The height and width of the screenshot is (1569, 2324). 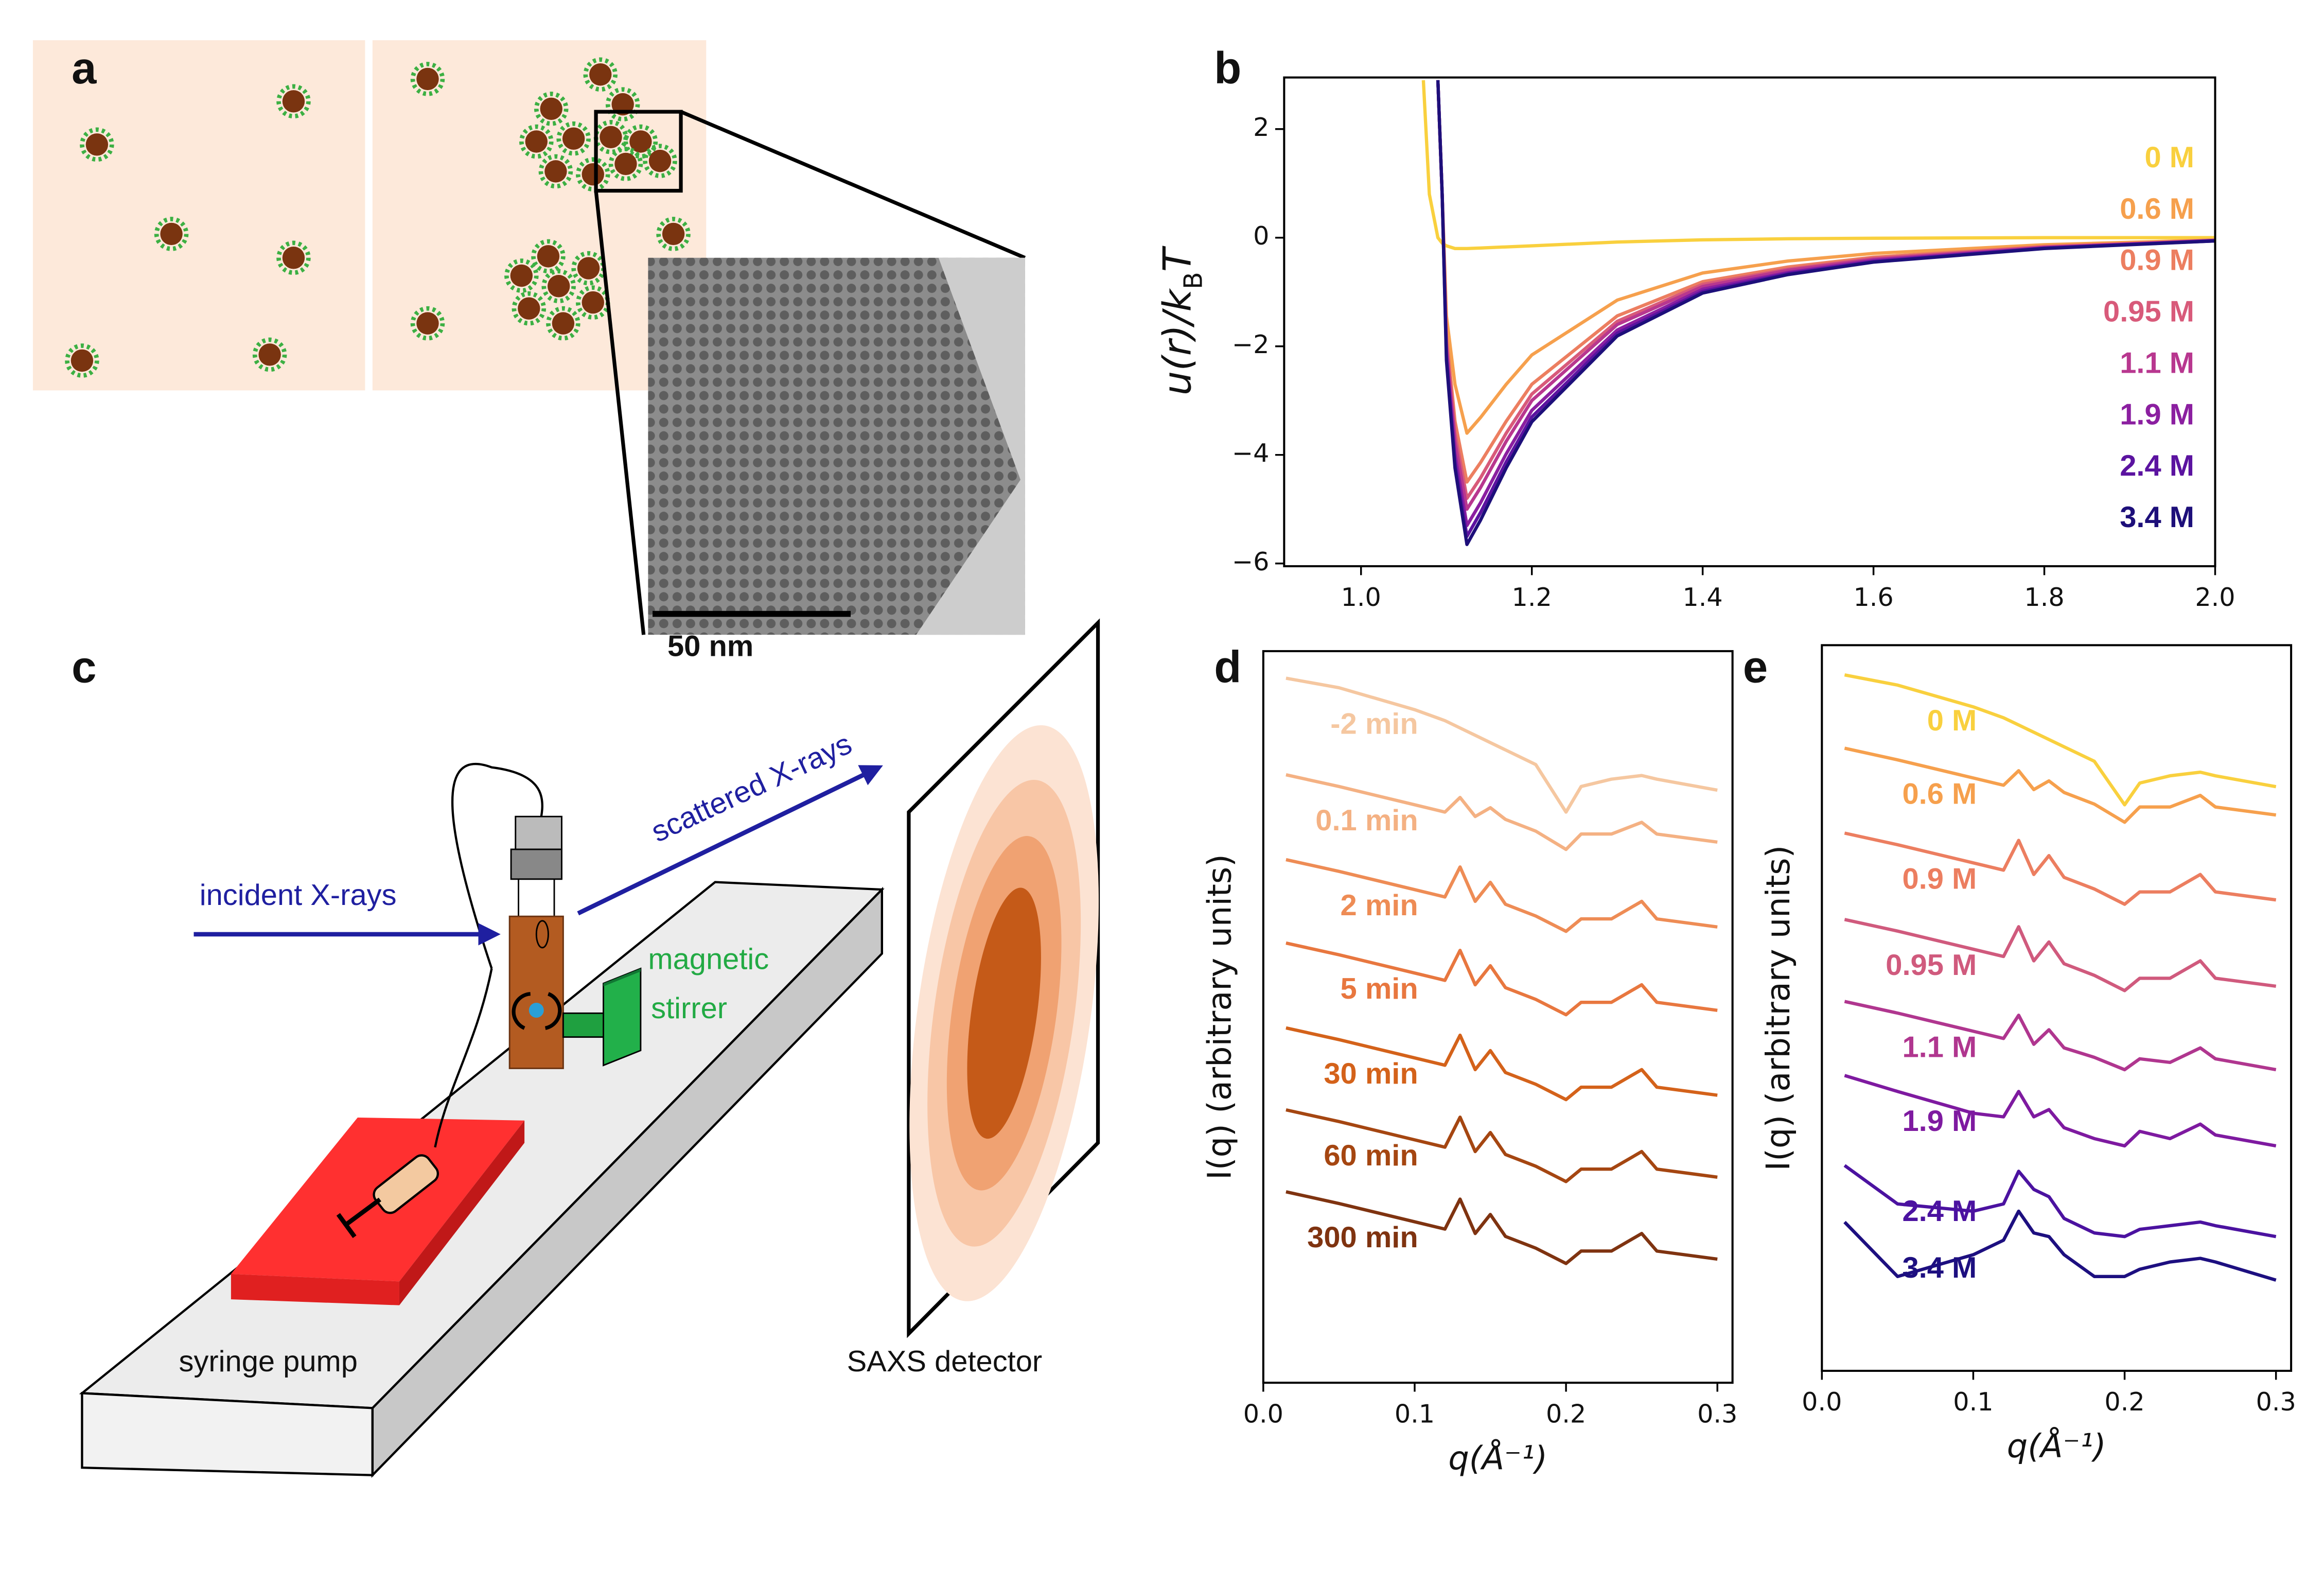 What do you see at coordinates (1220, 1017) in the screenshot?
I see `y-axis-label: I(q) (arbitrary units)` at bounding box center [1220, 1017].